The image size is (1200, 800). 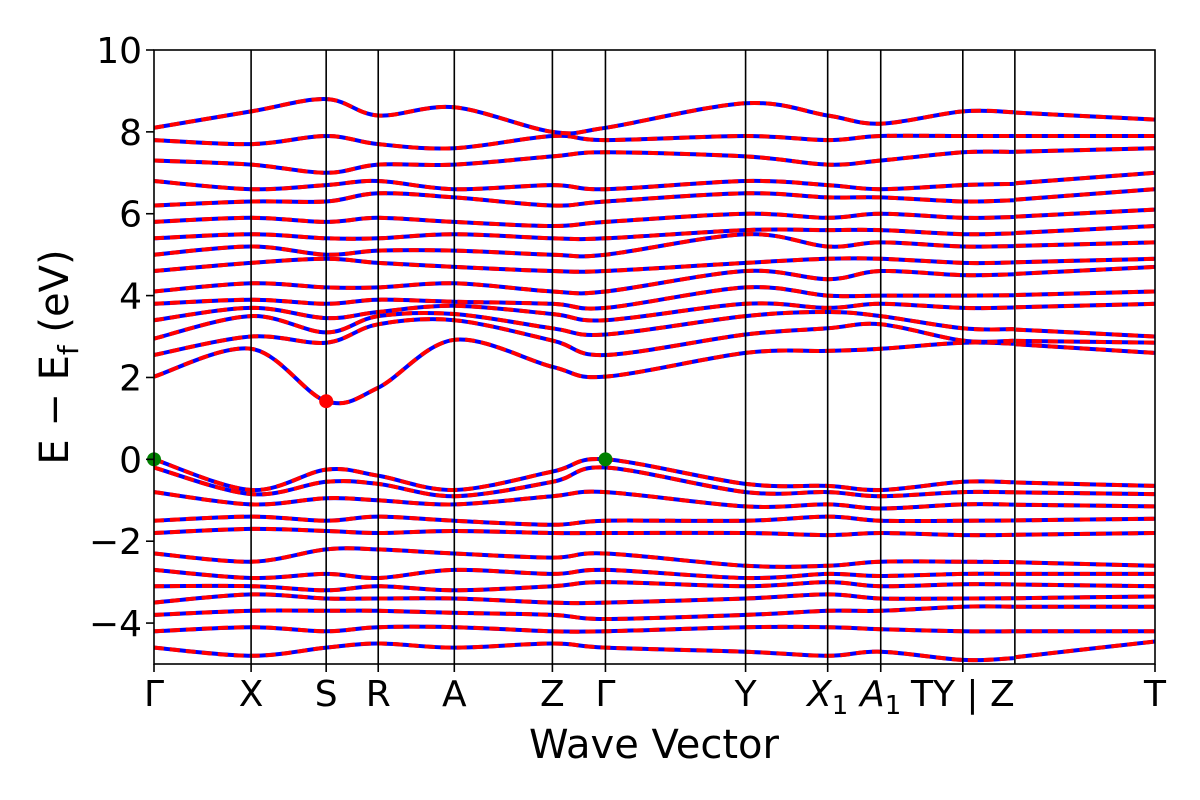 I want to click on y-tick-label: 6, so click(x=130, y=215).